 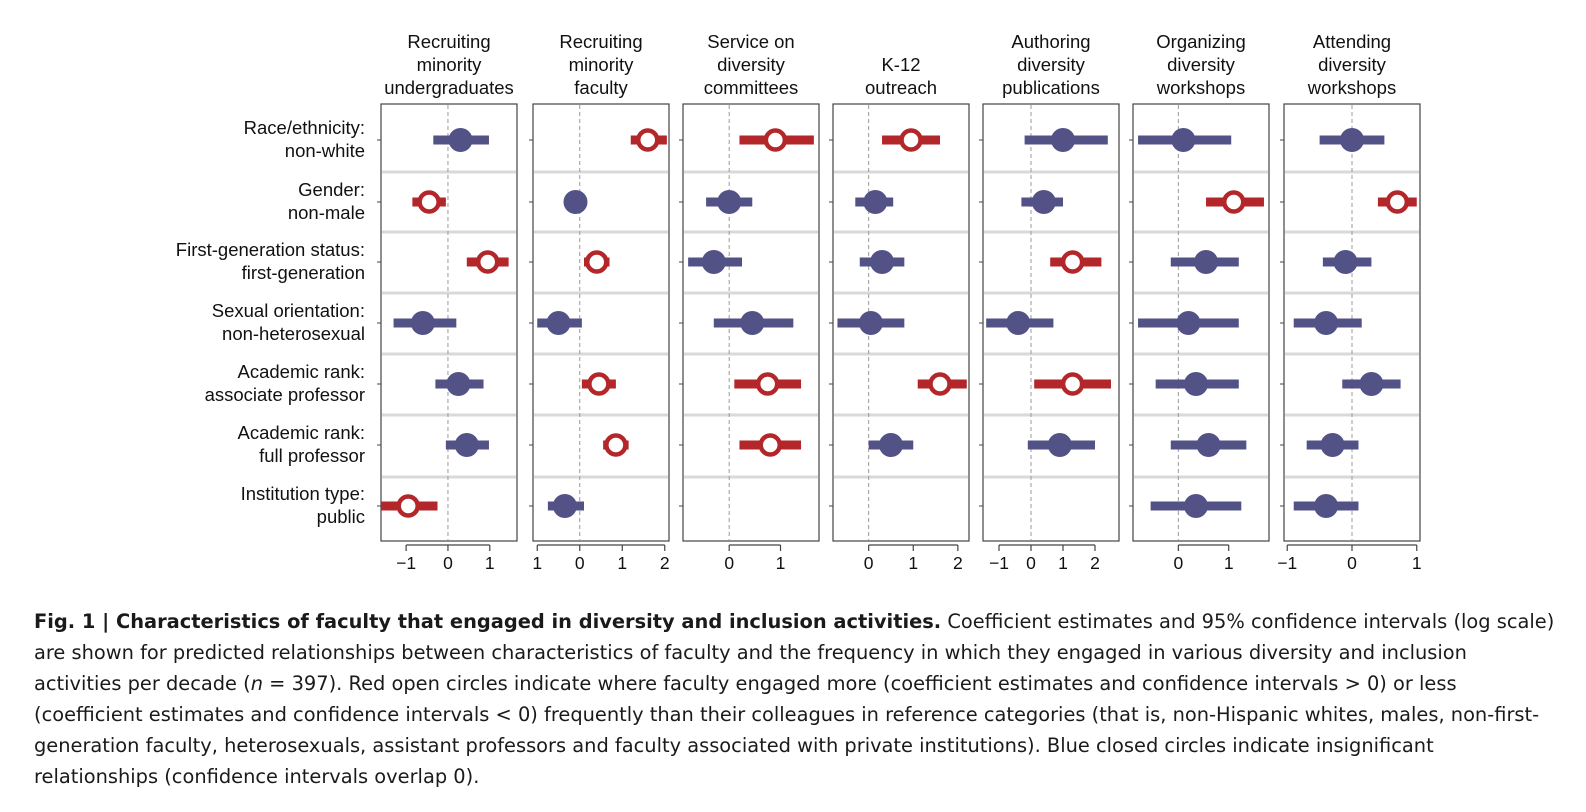 What do you see at coordinates (599, 302) in the screenshot?
I see `panel: Recruiting minority faculty 1 0 1 2` at bounding box center [599, 302].